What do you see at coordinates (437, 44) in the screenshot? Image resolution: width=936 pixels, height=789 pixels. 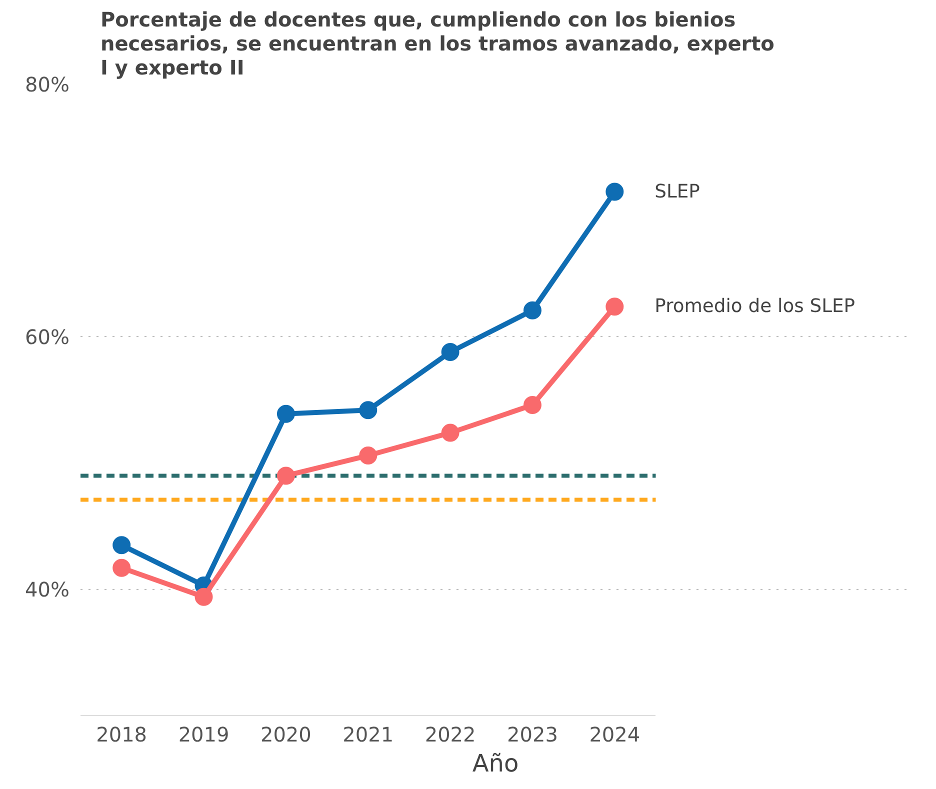 I see `chart-title: Porcentaje de docentes que, cumpliendo con los bienios necesarios, se encuentran en los tramos avanzado, experto I y experto II` at bounding box center [437, 44].